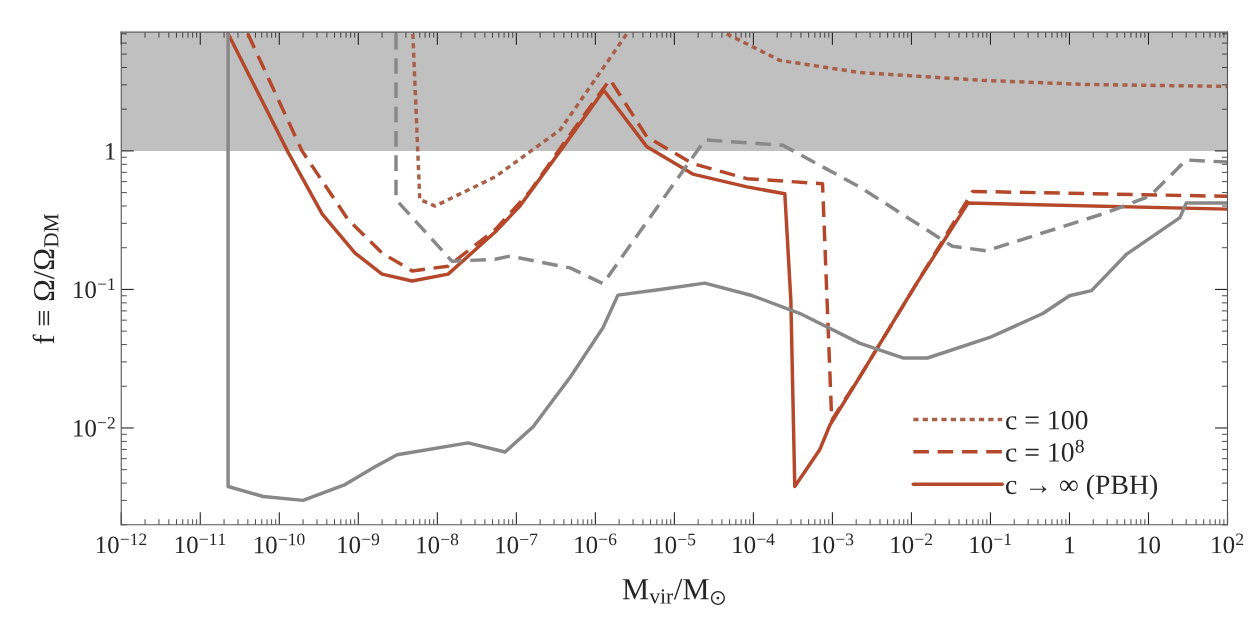  Describe the element at coordinates (1149, 545) in the screenshot. I see `x-tick-label: 10` at that location.